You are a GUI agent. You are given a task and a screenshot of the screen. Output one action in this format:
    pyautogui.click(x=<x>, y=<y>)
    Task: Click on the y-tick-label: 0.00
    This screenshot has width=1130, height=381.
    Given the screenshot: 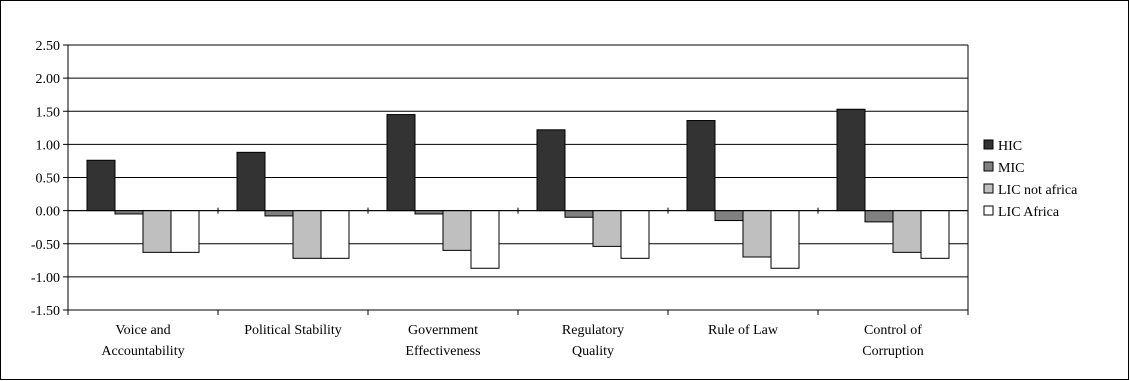 What is the action you would take?
    pyautogui.click(x=48, y=212)
    